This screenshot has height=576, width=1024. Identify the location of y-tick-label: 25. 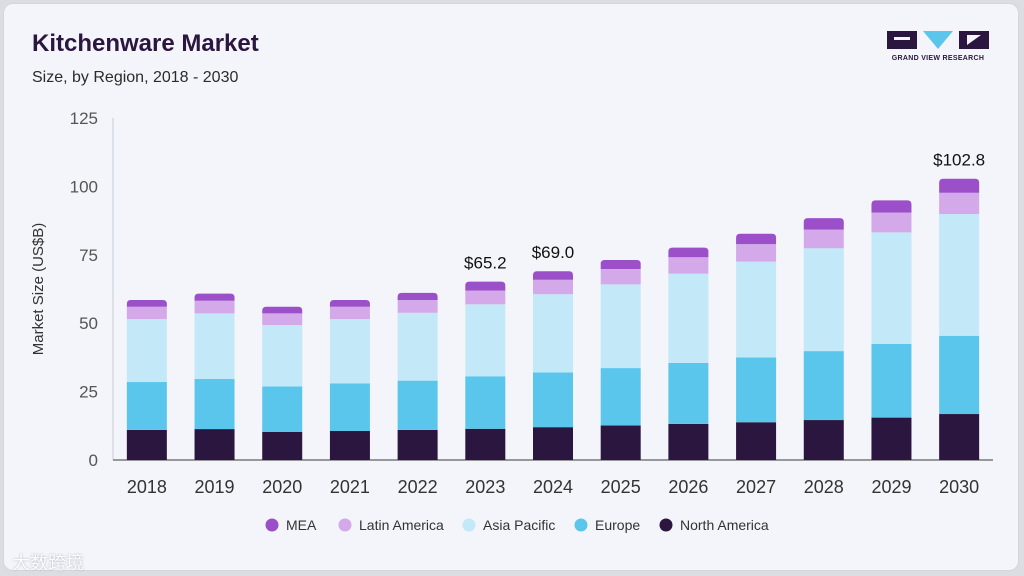
(88, 392).